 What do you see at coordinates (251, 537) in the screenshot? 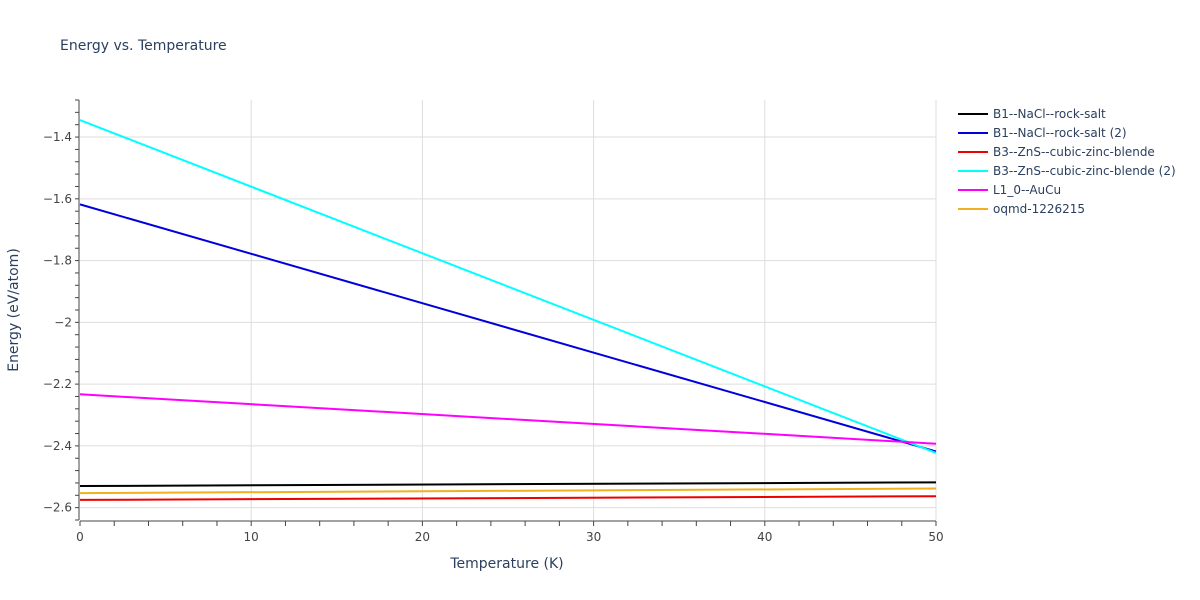
I see `x-tick-label: 10` at bounding box center [251, 537].